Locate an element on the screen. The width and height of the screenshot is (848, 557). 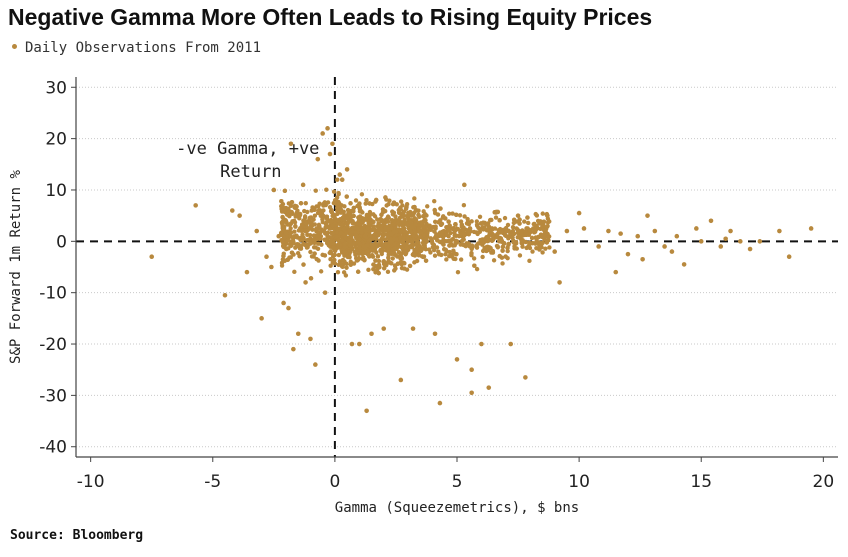
x-tick-label: 20 is located at coordinates (824, 482).